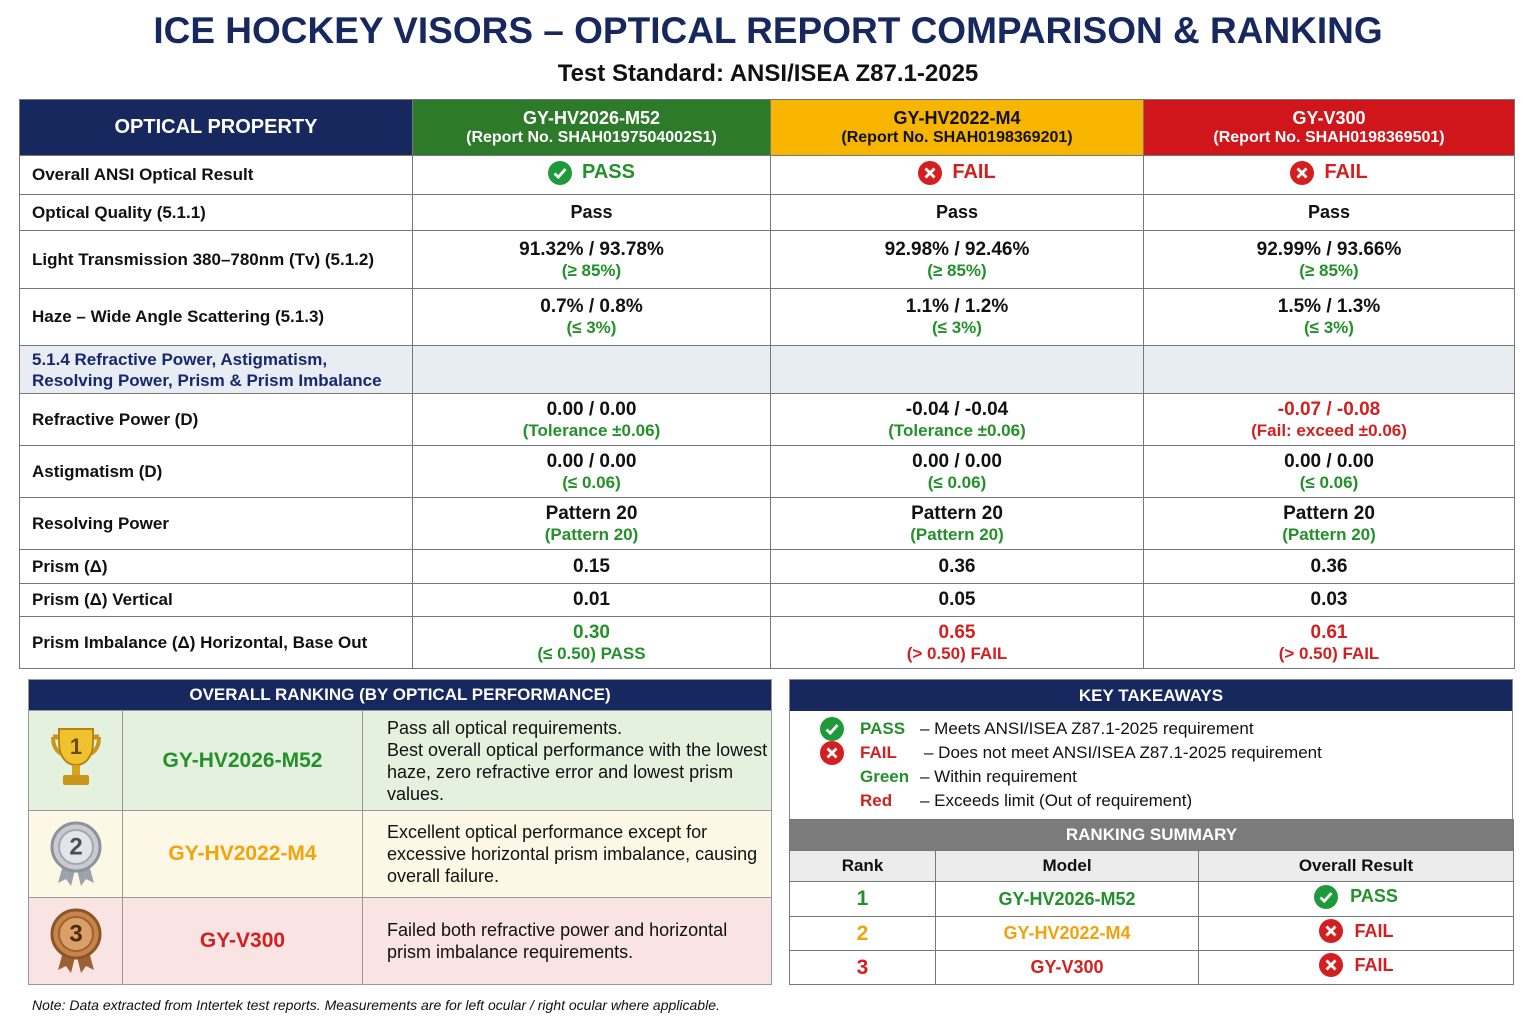 The image size is (1536, 1024). What do you see at coordinates (883, 728) in the screenshot?
I see `legend-term: PASS` at bounding box center [883, 728].